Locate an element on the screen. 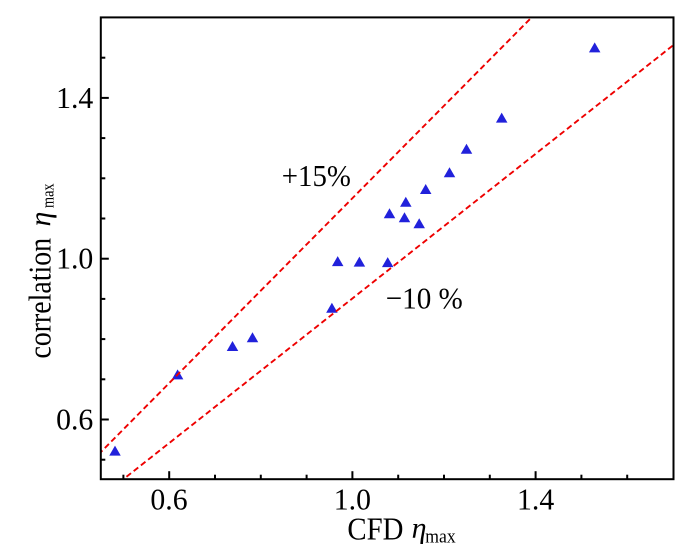  svg-text: CFD is located at coordinates (375, 529).